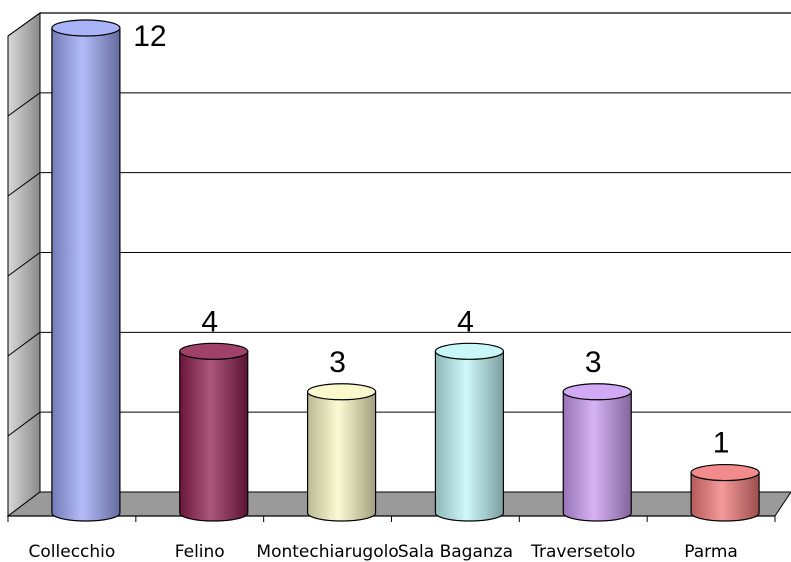  What do you see at coordinates (582, 552) in the screenshot?
I see `category-label: Traversetolo` at bounding box center [582, 552].